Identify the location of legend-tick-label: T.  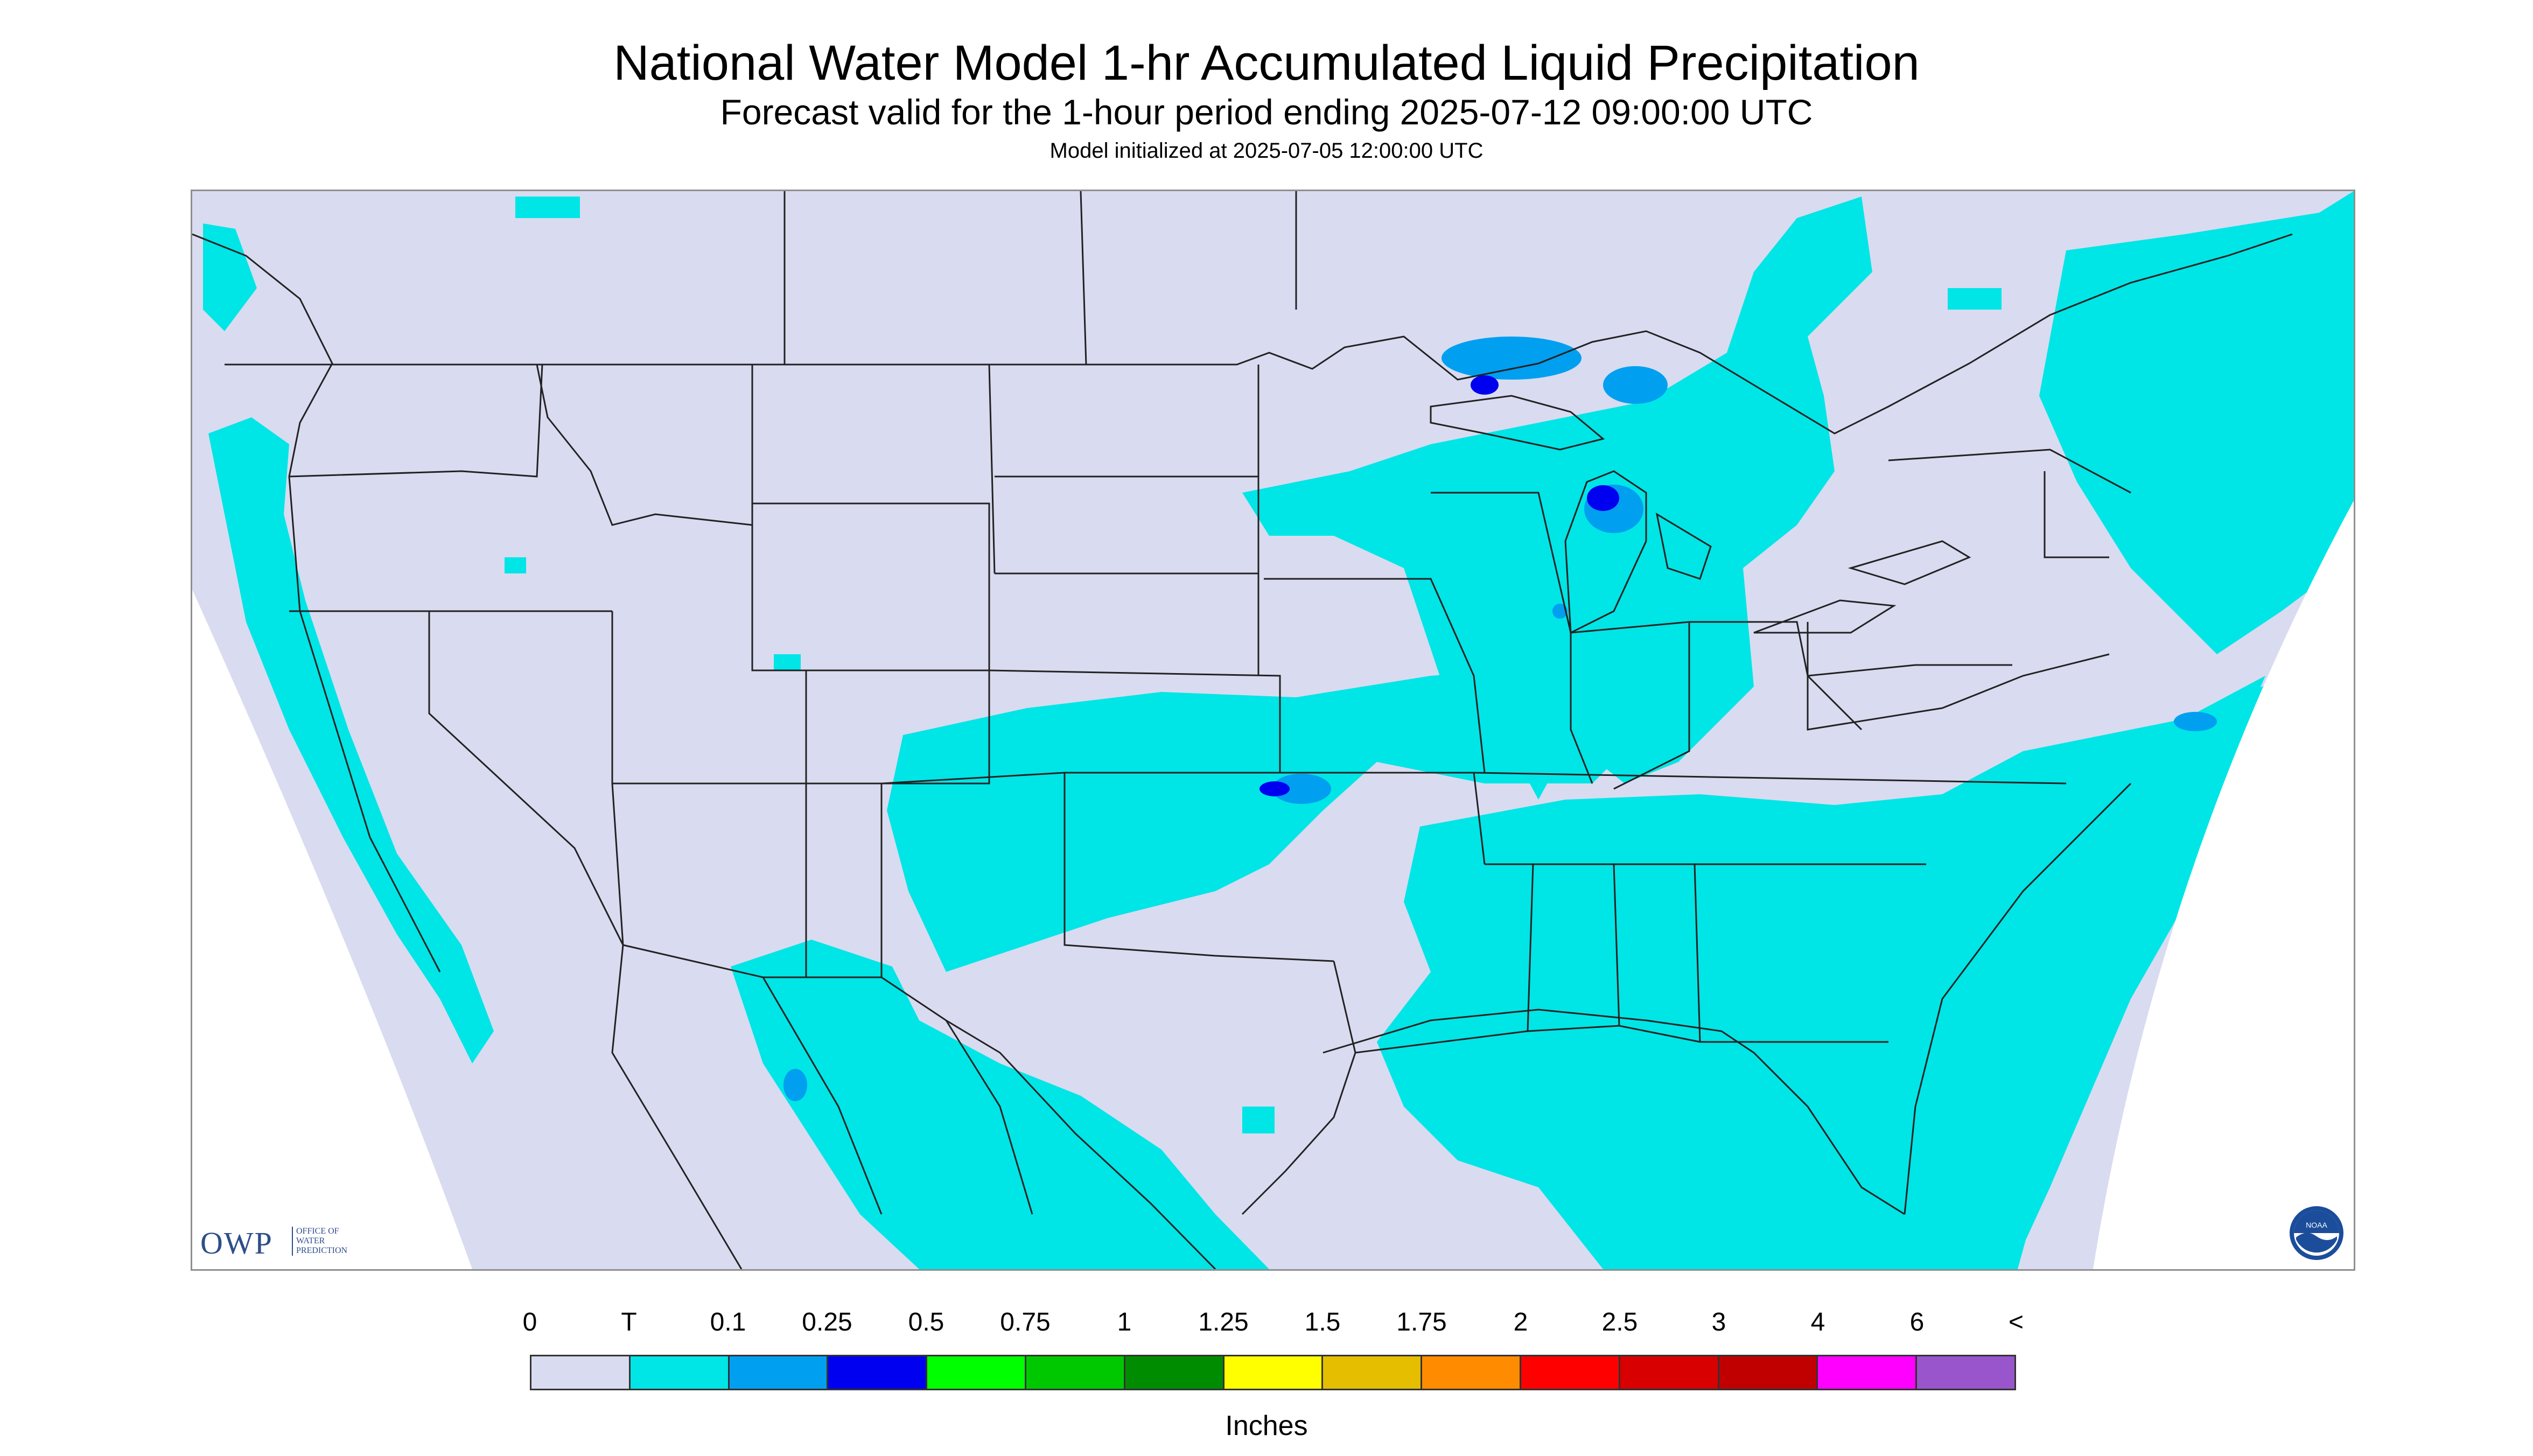
(629, 1322).